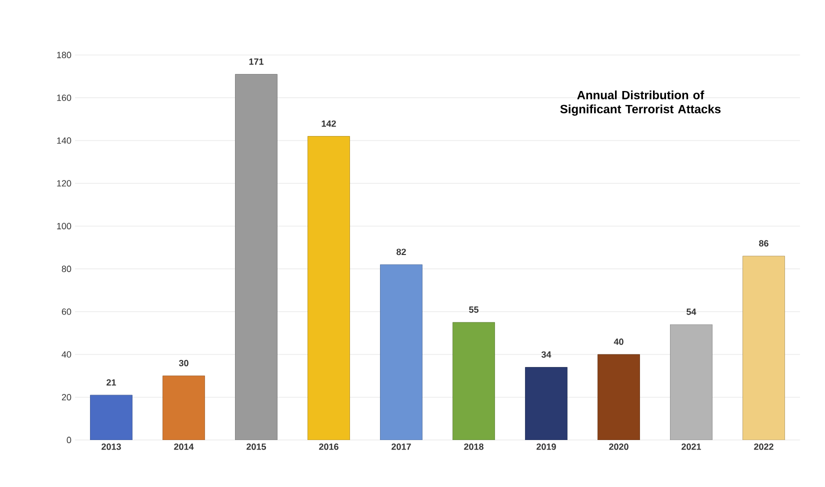 The image size is (825, 487). Describe the element at coordinates (183, 363) in the screenshot. I see `data-label: 30` at that location.